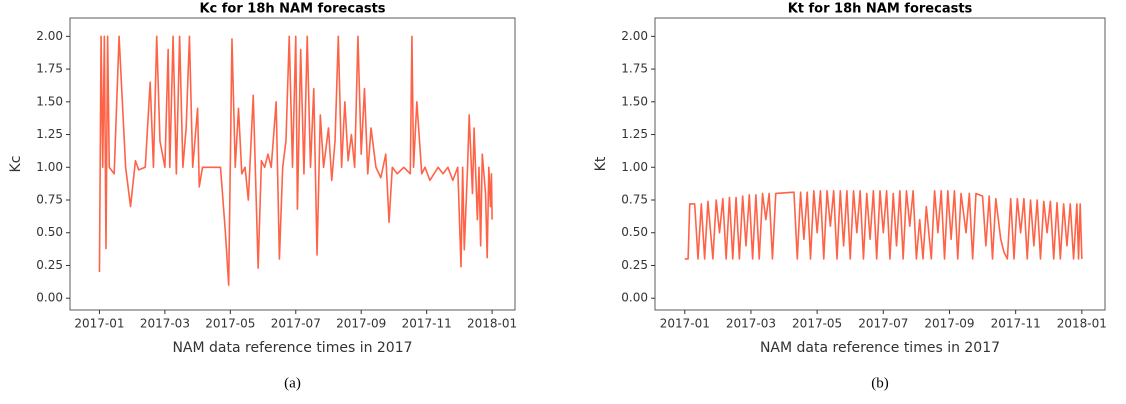 The image size is (1126, 404). I want to click on y-axis-label: Kt, so click(601, 163).